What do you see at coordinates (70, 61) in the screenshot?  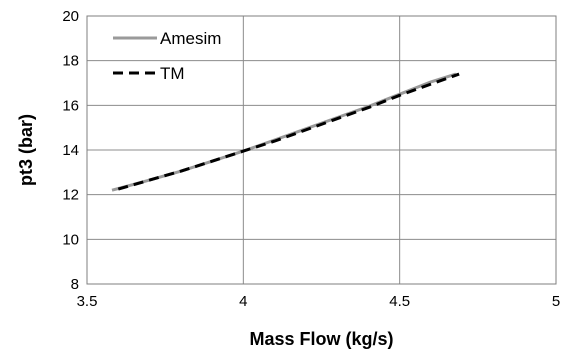 I see `y-tick-label: 18` at bounding box center [70, 61].